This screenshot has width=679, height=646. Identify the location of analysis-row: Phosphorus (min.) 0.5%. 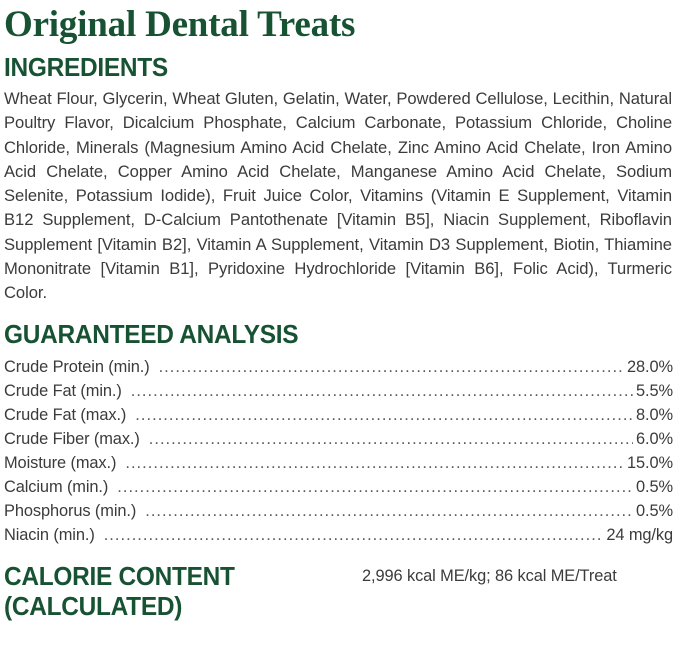
(338, 511).